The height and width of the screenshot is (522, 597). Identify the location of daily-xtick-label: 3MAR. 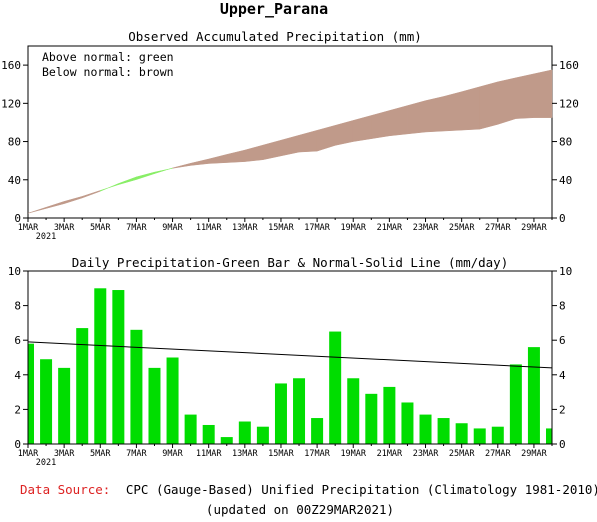
(64, 454).